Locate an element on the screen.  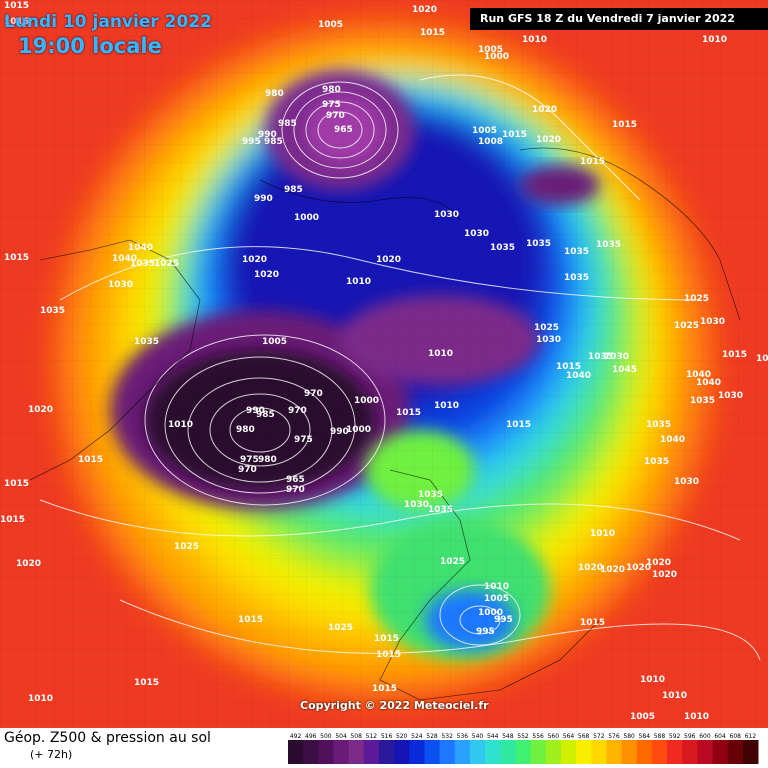
legend-tick-label: 492 is located at coordinates (296, 736).